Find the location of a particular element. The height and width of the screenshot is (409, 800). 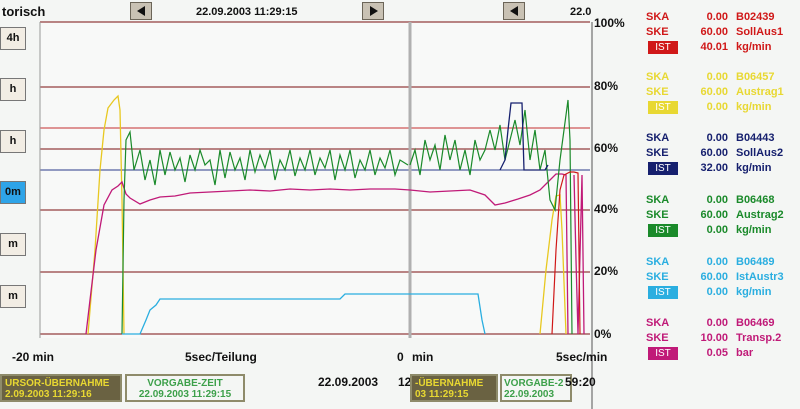

zoom-button-4h: 4h is located at coordinates (13, 38).